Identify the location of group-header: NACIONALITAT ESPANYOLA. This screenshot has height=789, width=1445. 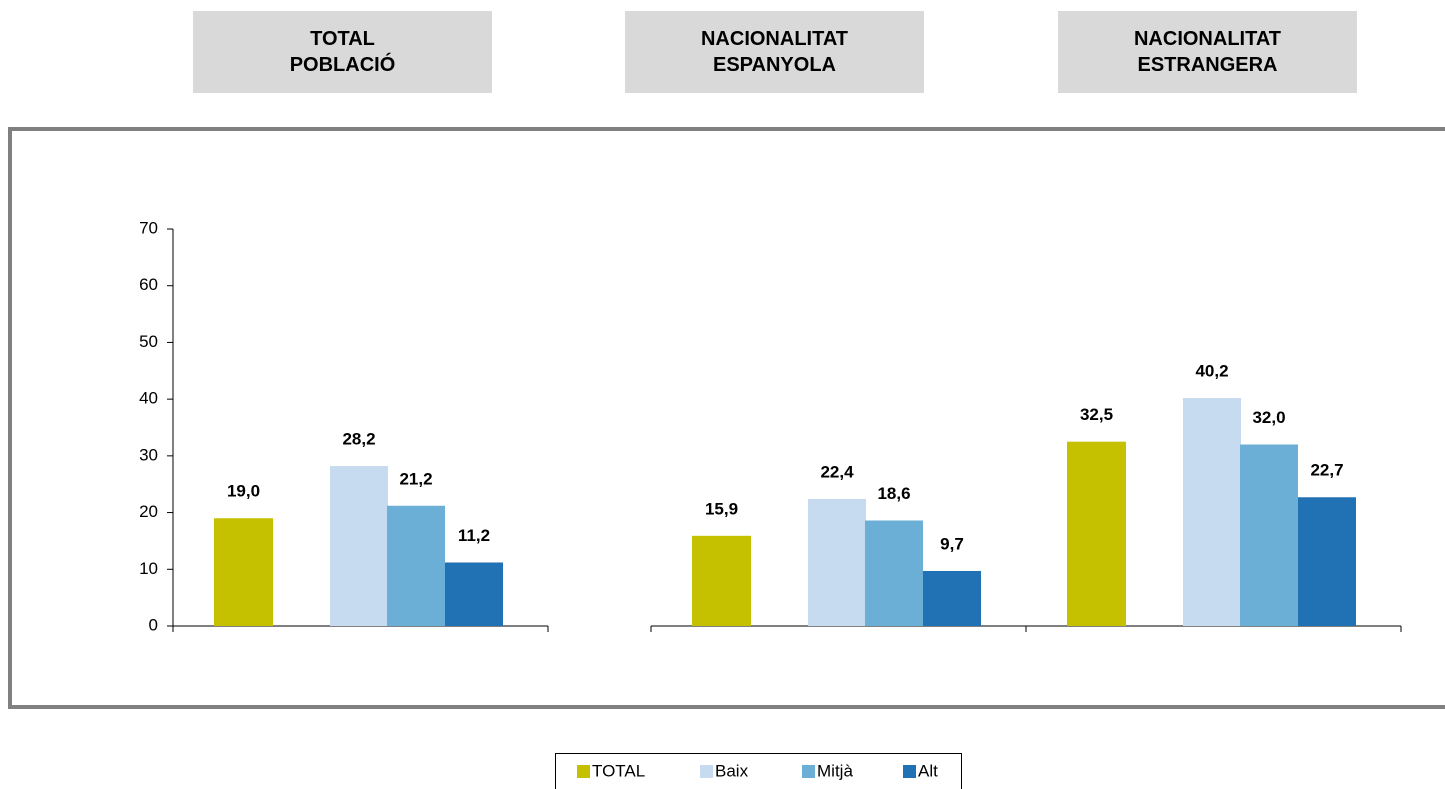
(774, 52).